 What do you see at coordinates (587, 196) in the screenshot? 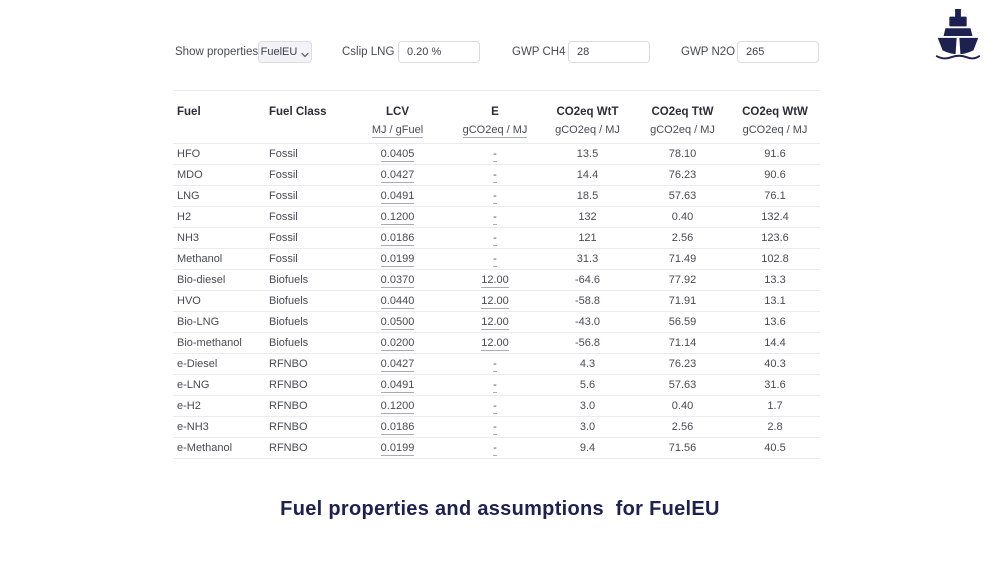
I see `cell-wtt: 18.5` at bounding box center [587, 196].